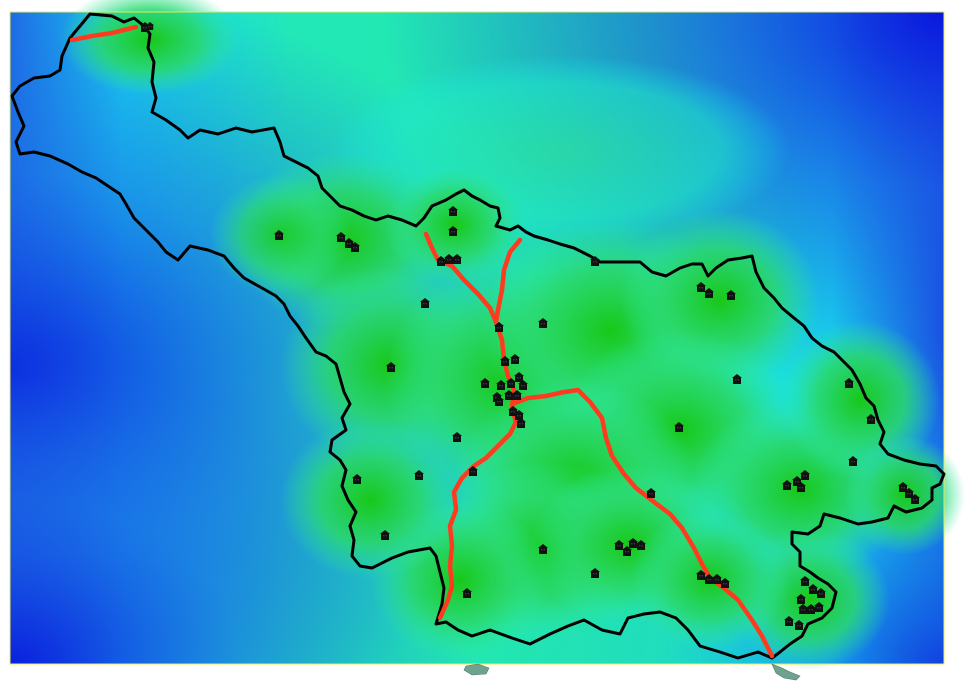  Describe the element at coordinates (104, 33) in the screenshot. I see `road-segment-north` at that location.